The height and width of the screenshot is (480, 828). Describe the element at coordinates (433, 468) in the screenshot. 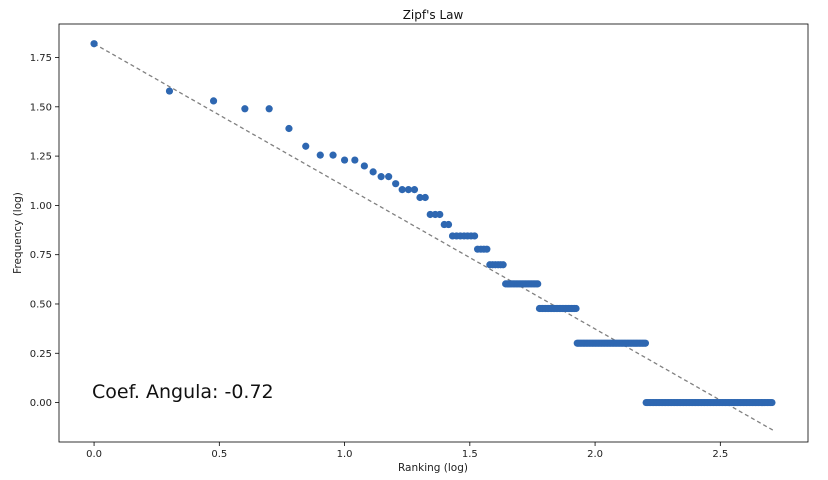

I see `x-axis-label: Ranking (log)` at that location.